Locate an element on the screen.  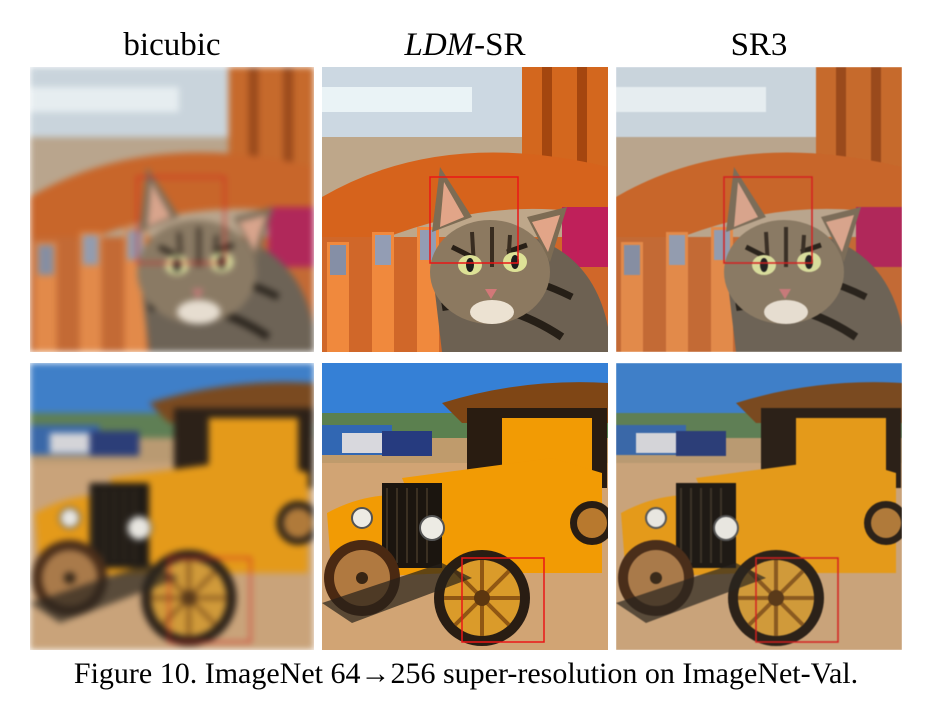
column-header-ldm-sr: LDM-SR is located at coordinates (465, 45).